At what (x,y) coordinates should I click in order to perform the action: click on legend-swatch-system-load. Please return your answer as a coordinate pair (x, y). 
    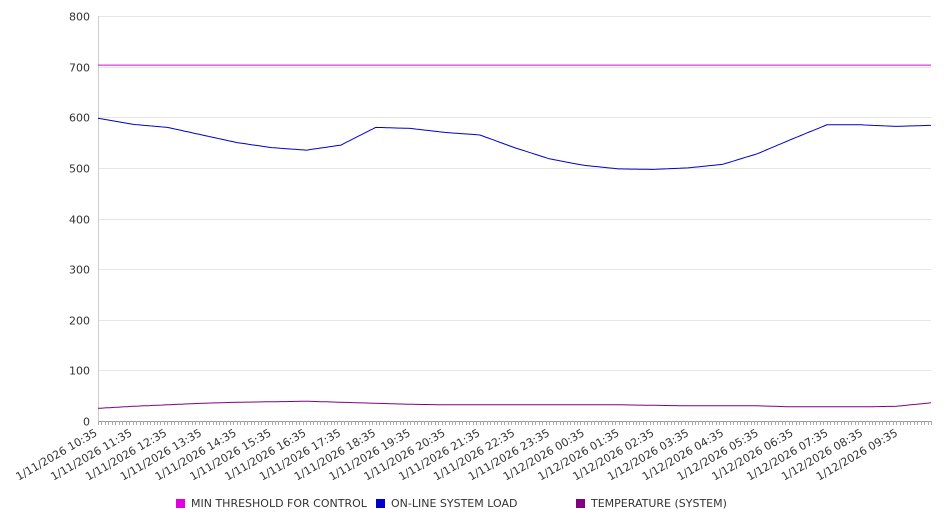
    Looking at the image, I should click on (380, 503).